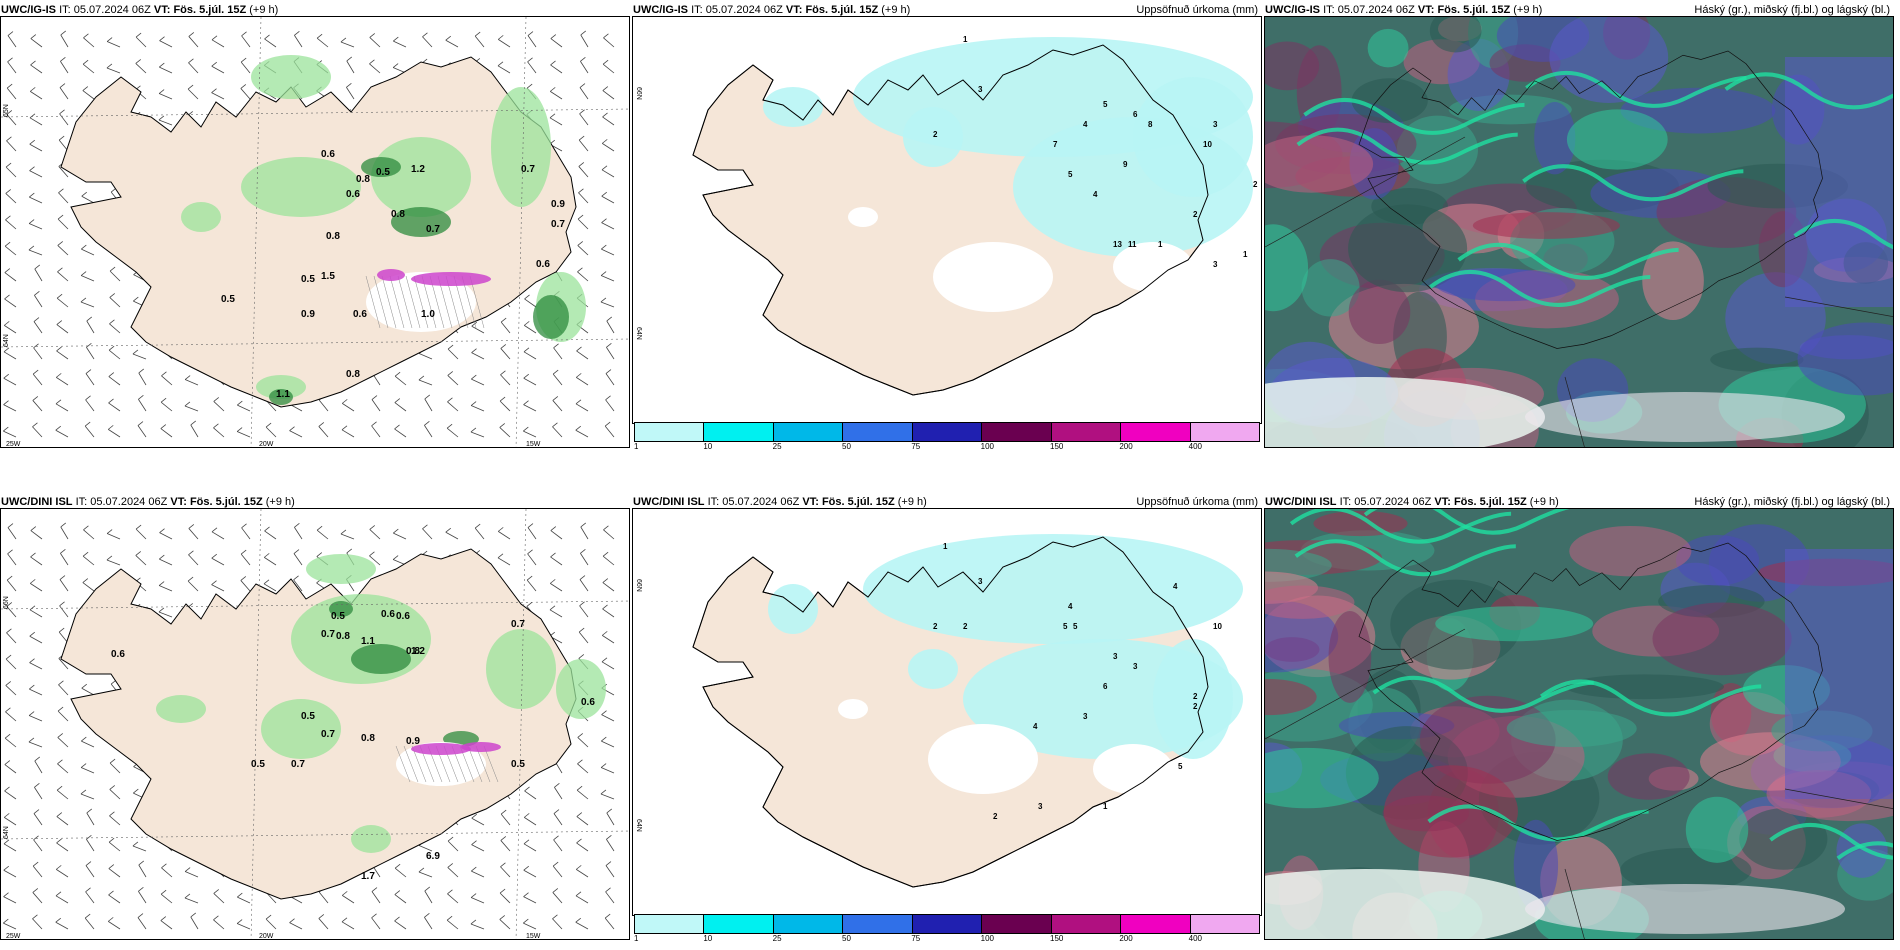 The image size is (1900, 950). What do you see at coordinates (1302, 636) in the screenshot?
I see `cloud-layer-blob` at bounding box center [1302, 636].